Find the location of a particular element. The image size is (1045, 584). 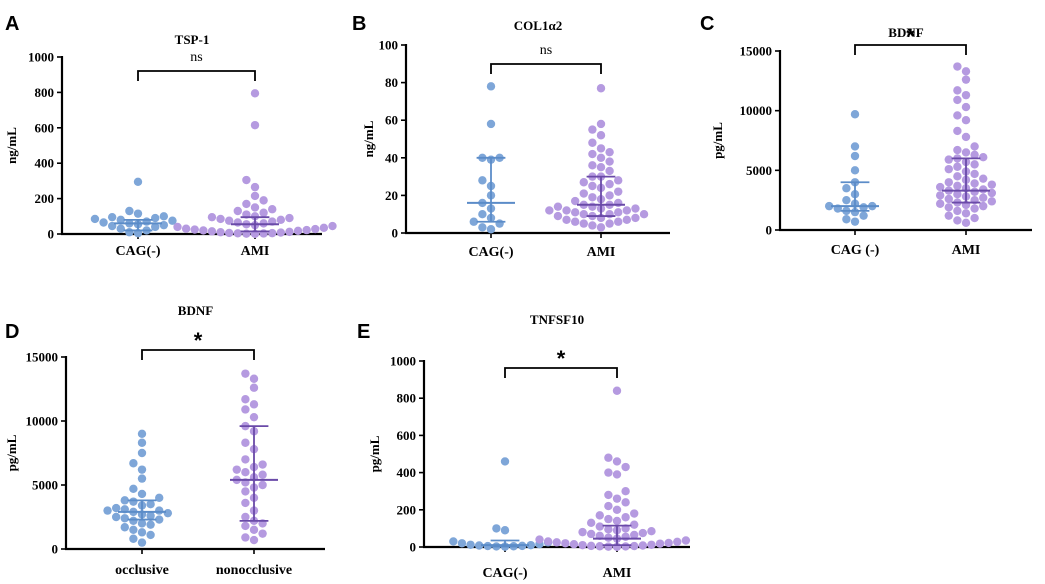

panel-d-y-tick-label: 15000 is located at coordinates (42, 357).